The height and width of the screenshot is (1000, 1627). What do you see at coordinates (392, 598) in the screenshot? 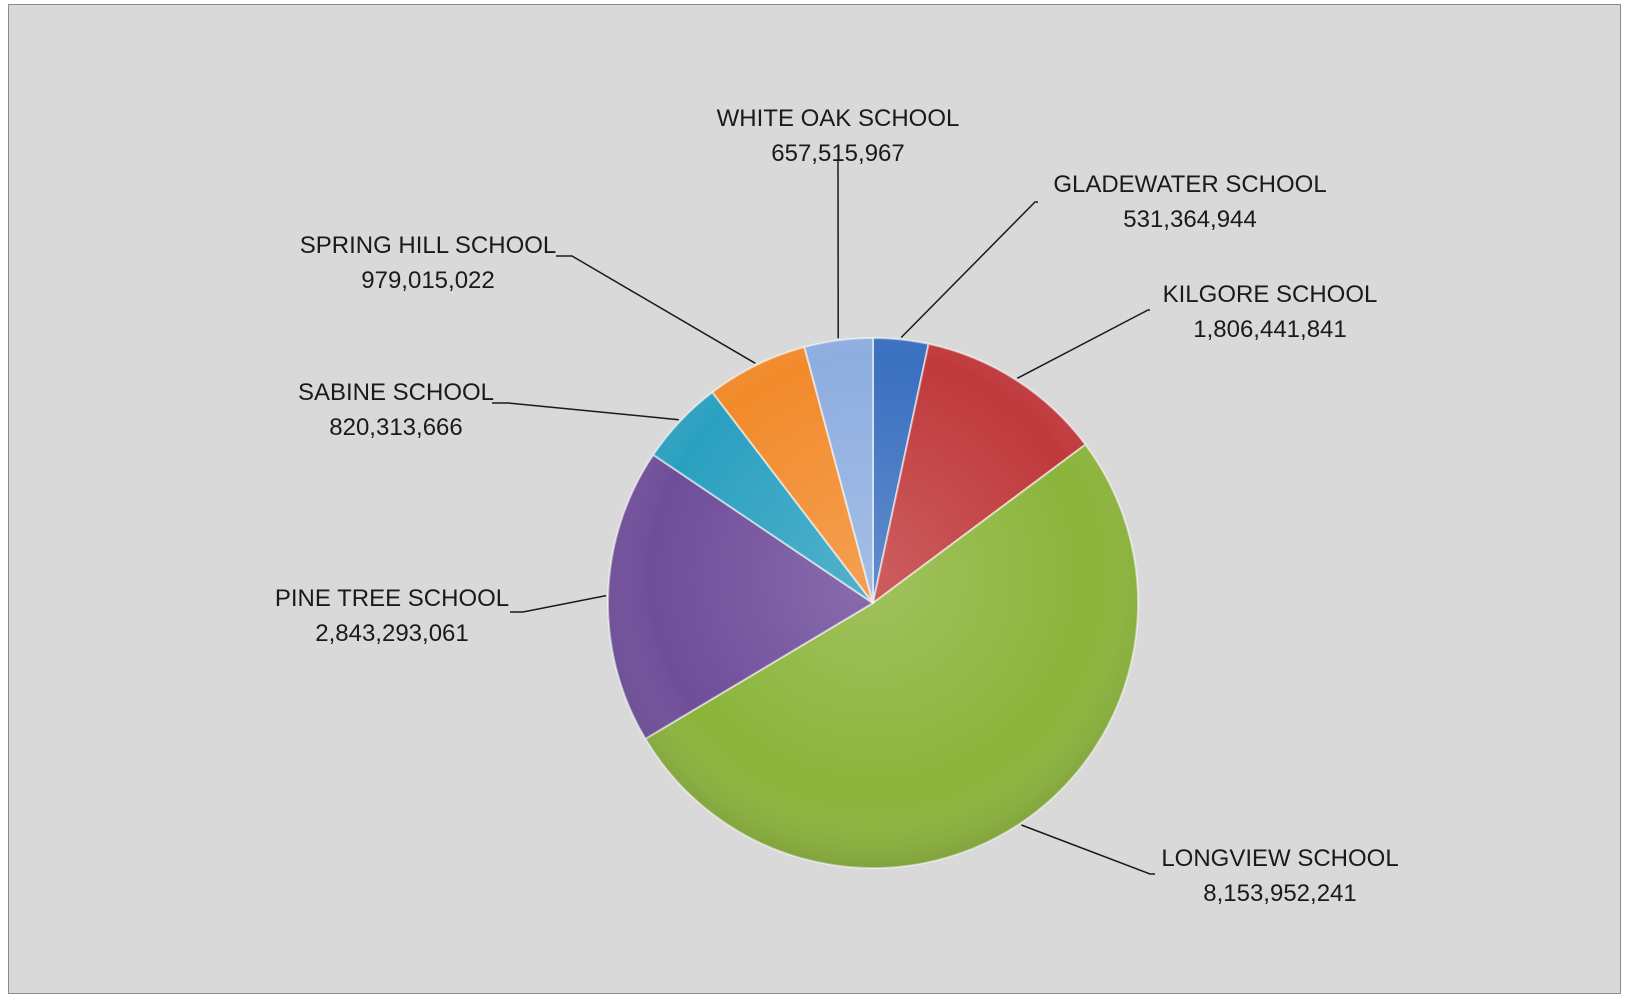
I see `slice-label-name: PINE TREE SCHOOL` at bounding box center [392, 598].